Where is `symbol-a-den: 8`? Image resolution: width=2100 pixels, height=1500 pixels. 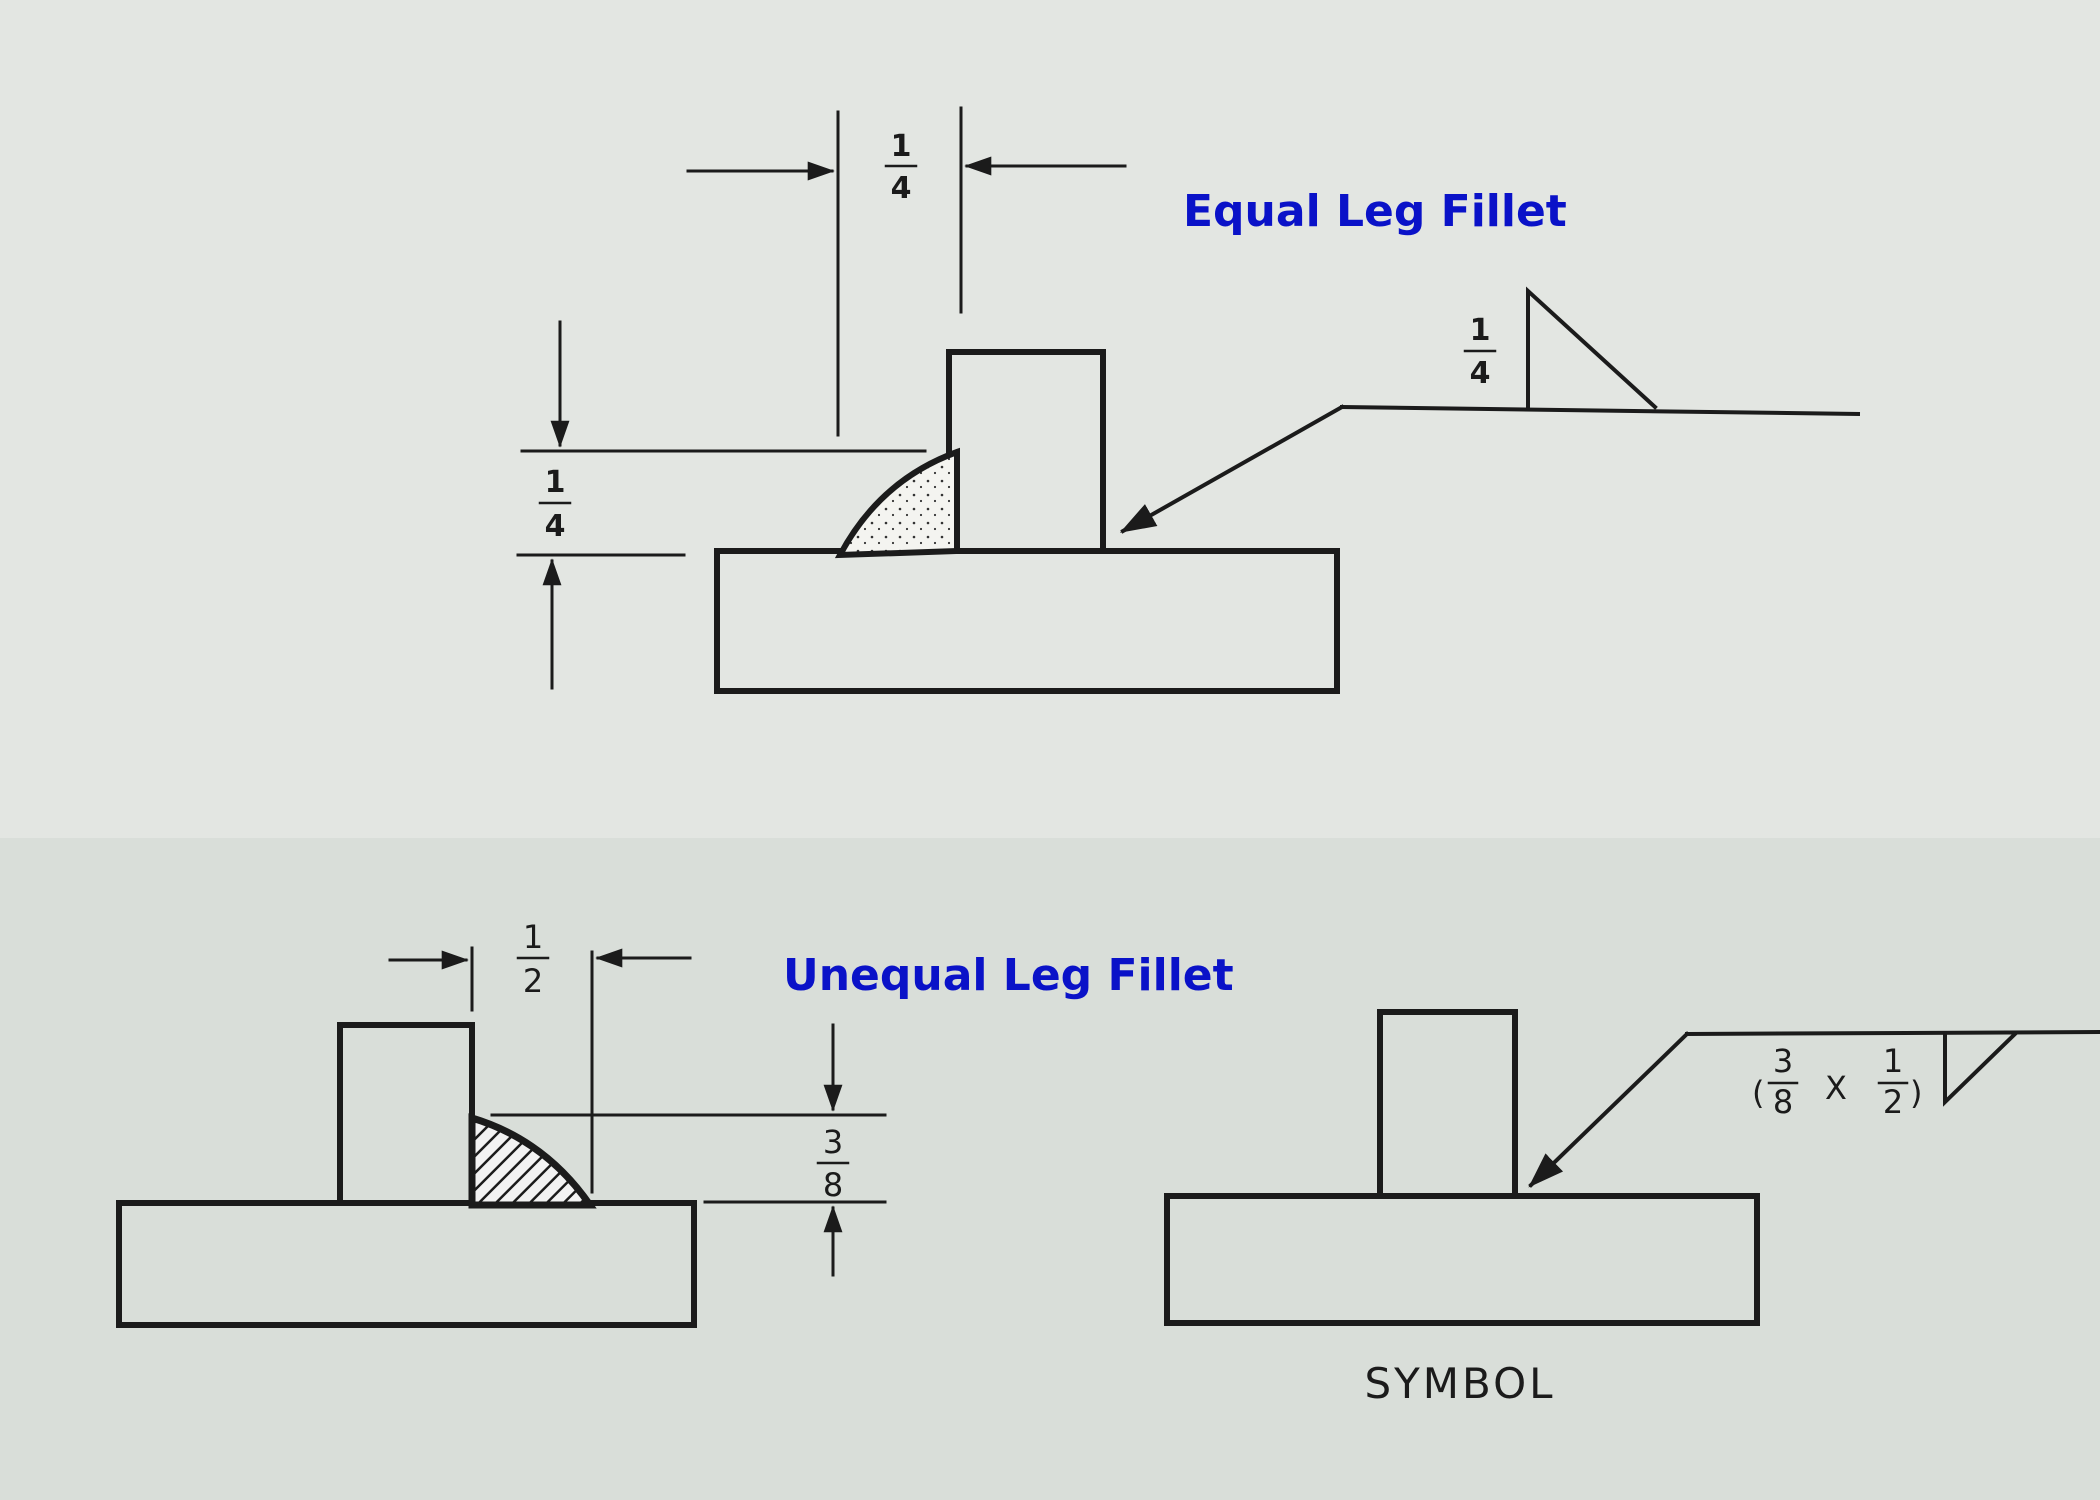
symbol-a-den: 8 is located at coordinates (1783, 1102).